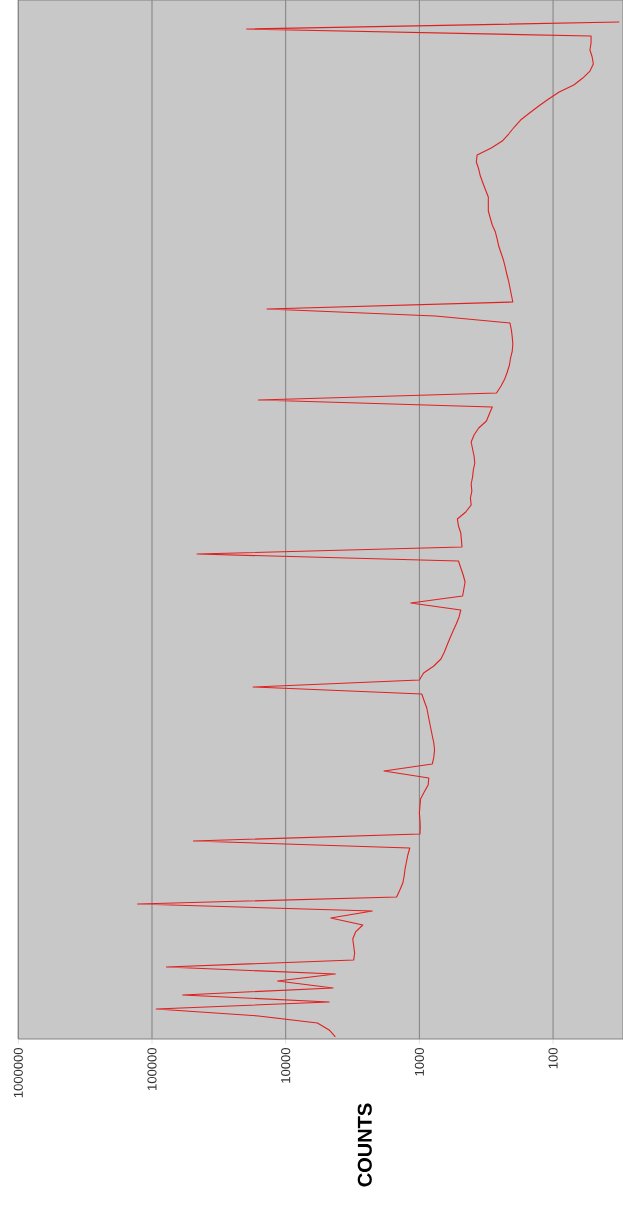  Describe the element at coordinates (18, 1073) in the screenshot. I see `x-tick-label: 1000000` at that location.